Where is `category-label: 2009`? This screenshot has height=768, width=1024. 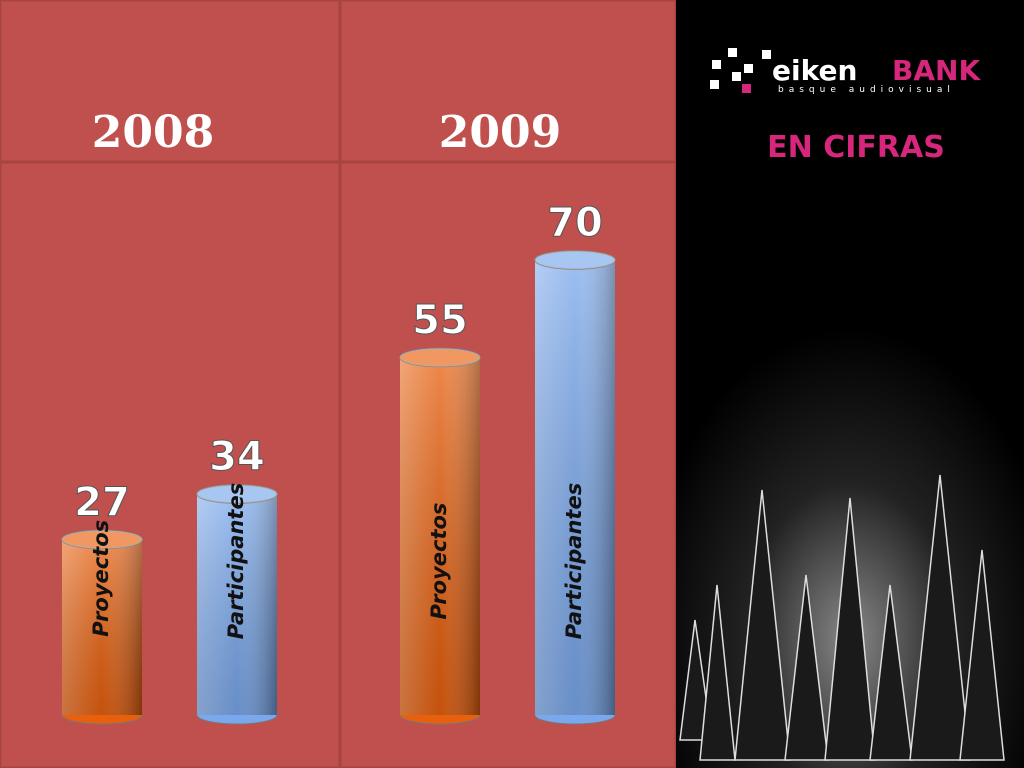
category-label: 2009 is located at coordinates (500, 132).